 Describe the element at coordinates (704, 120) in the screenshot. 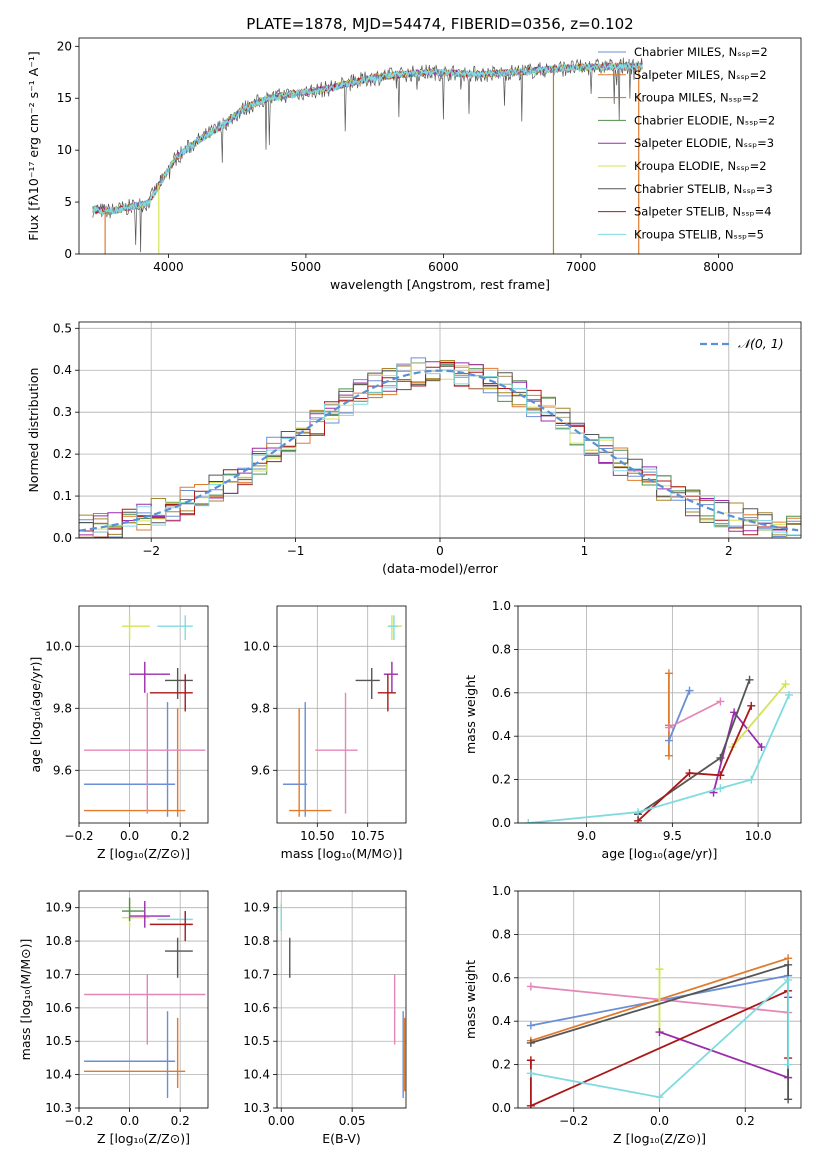

I see `legend-entry: Chabrier ELODIE, Nₛₛₚ=2` at that location.